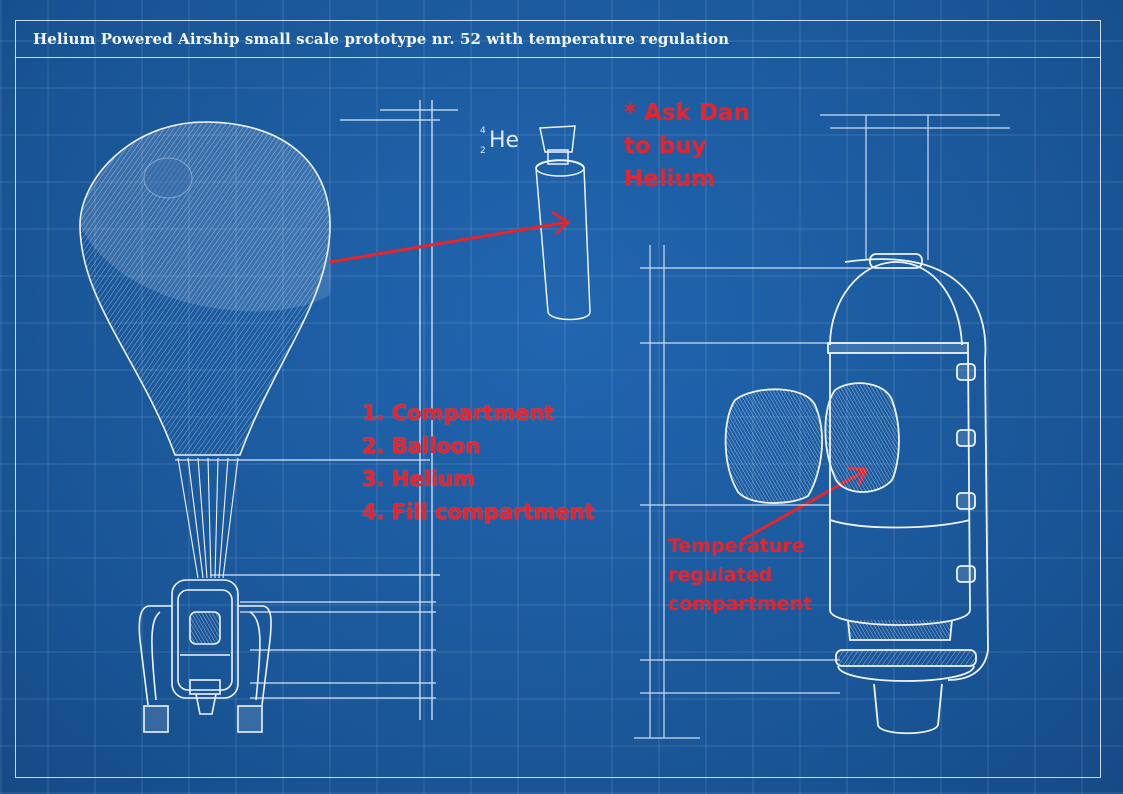  Describe the element at coordinates (736, 546) in the screenshot. I see `note-line: Temperature` at that location.